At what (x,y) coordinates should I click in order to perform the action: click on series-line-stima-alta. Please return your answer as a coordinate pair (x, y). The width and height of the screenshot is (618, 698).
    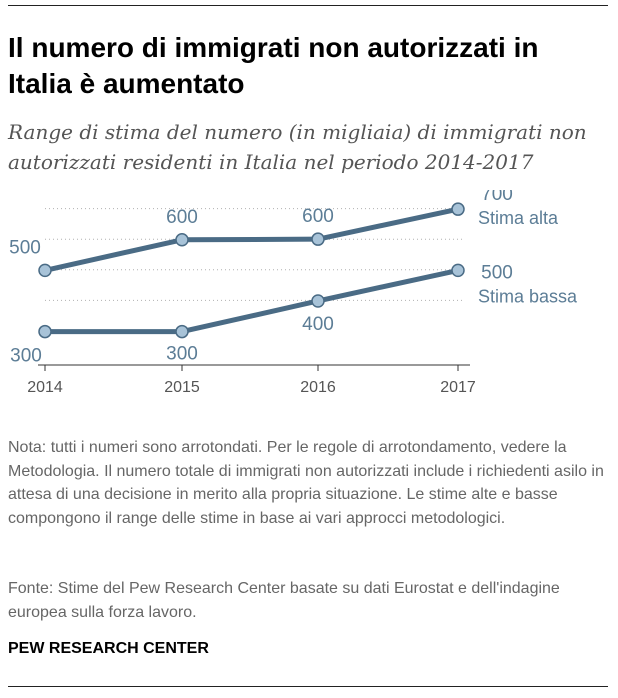
    Looking at the image, I should click on (251, 239).